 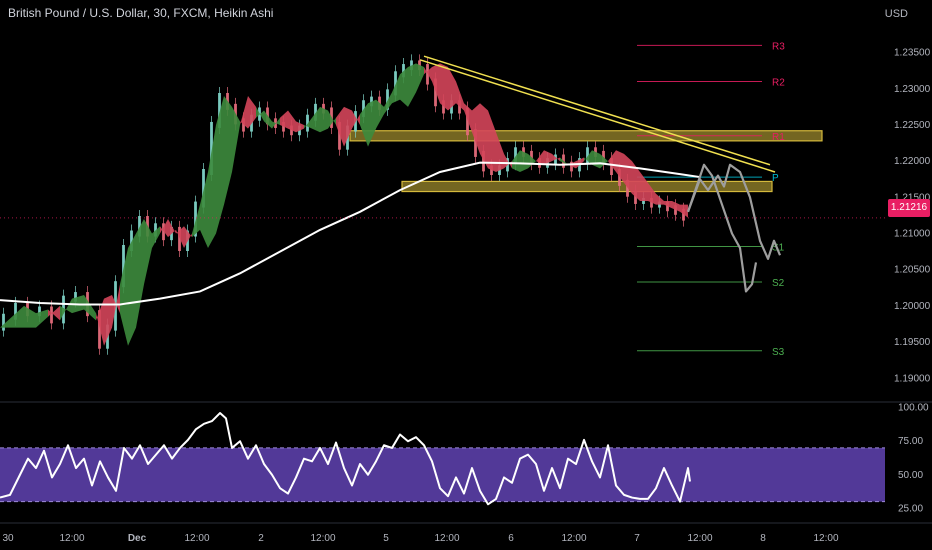 What do you see at coordinates (912, 306) in the screenshot?
I see `y-tick-label: 1.20000` at bounding box center [912, 306].